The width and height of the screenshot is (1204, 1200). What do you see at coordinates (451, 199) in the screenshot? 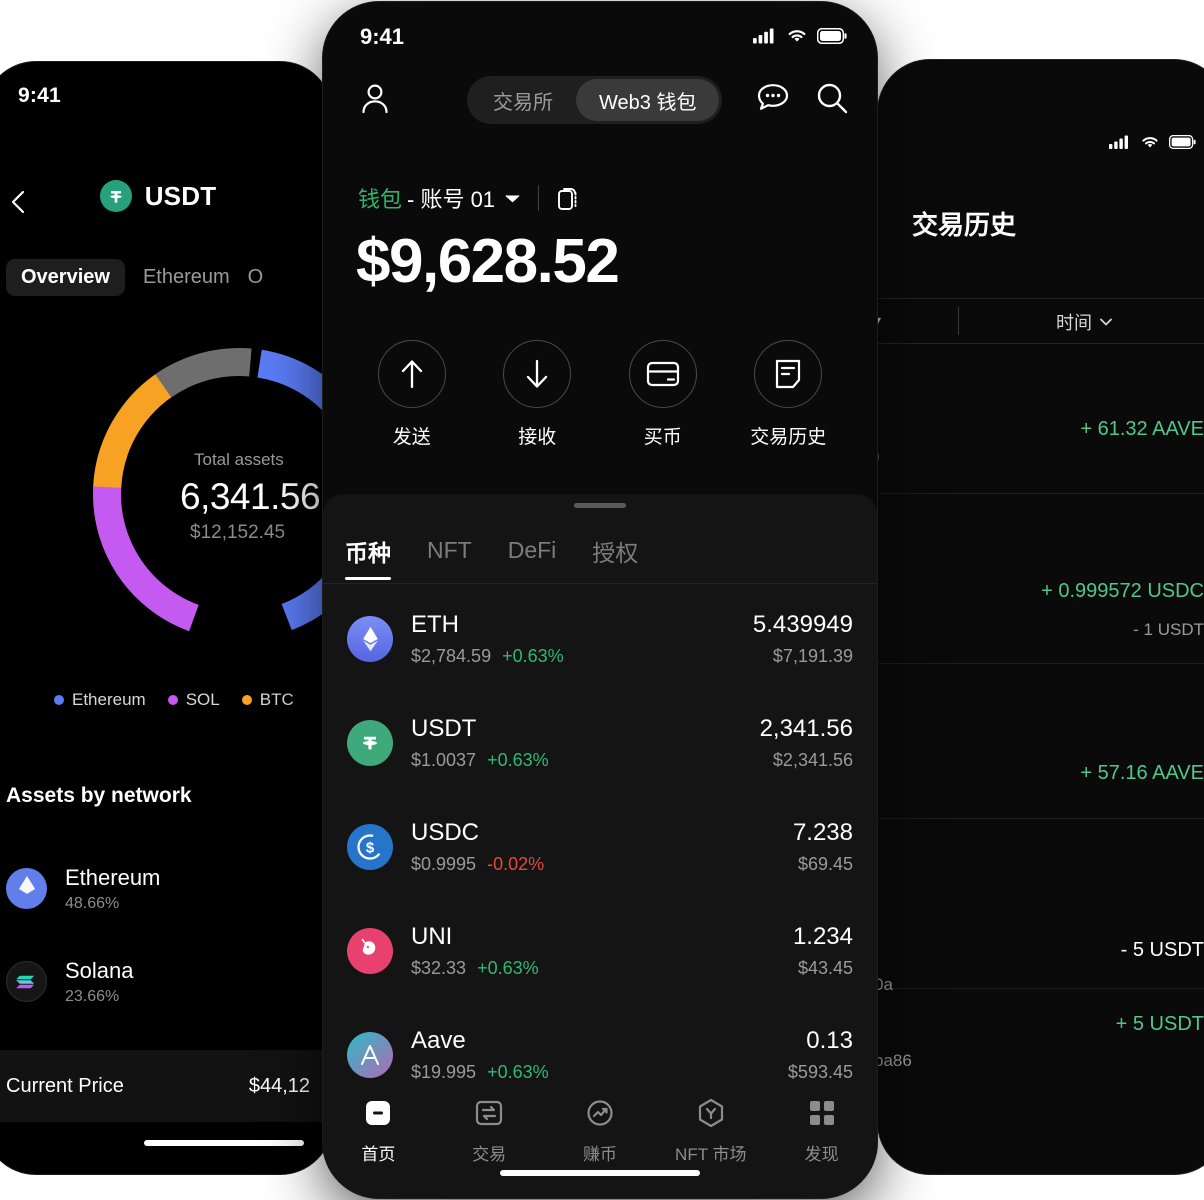
I see `account-label: - 账号 01` at bounding box center [451, 199].